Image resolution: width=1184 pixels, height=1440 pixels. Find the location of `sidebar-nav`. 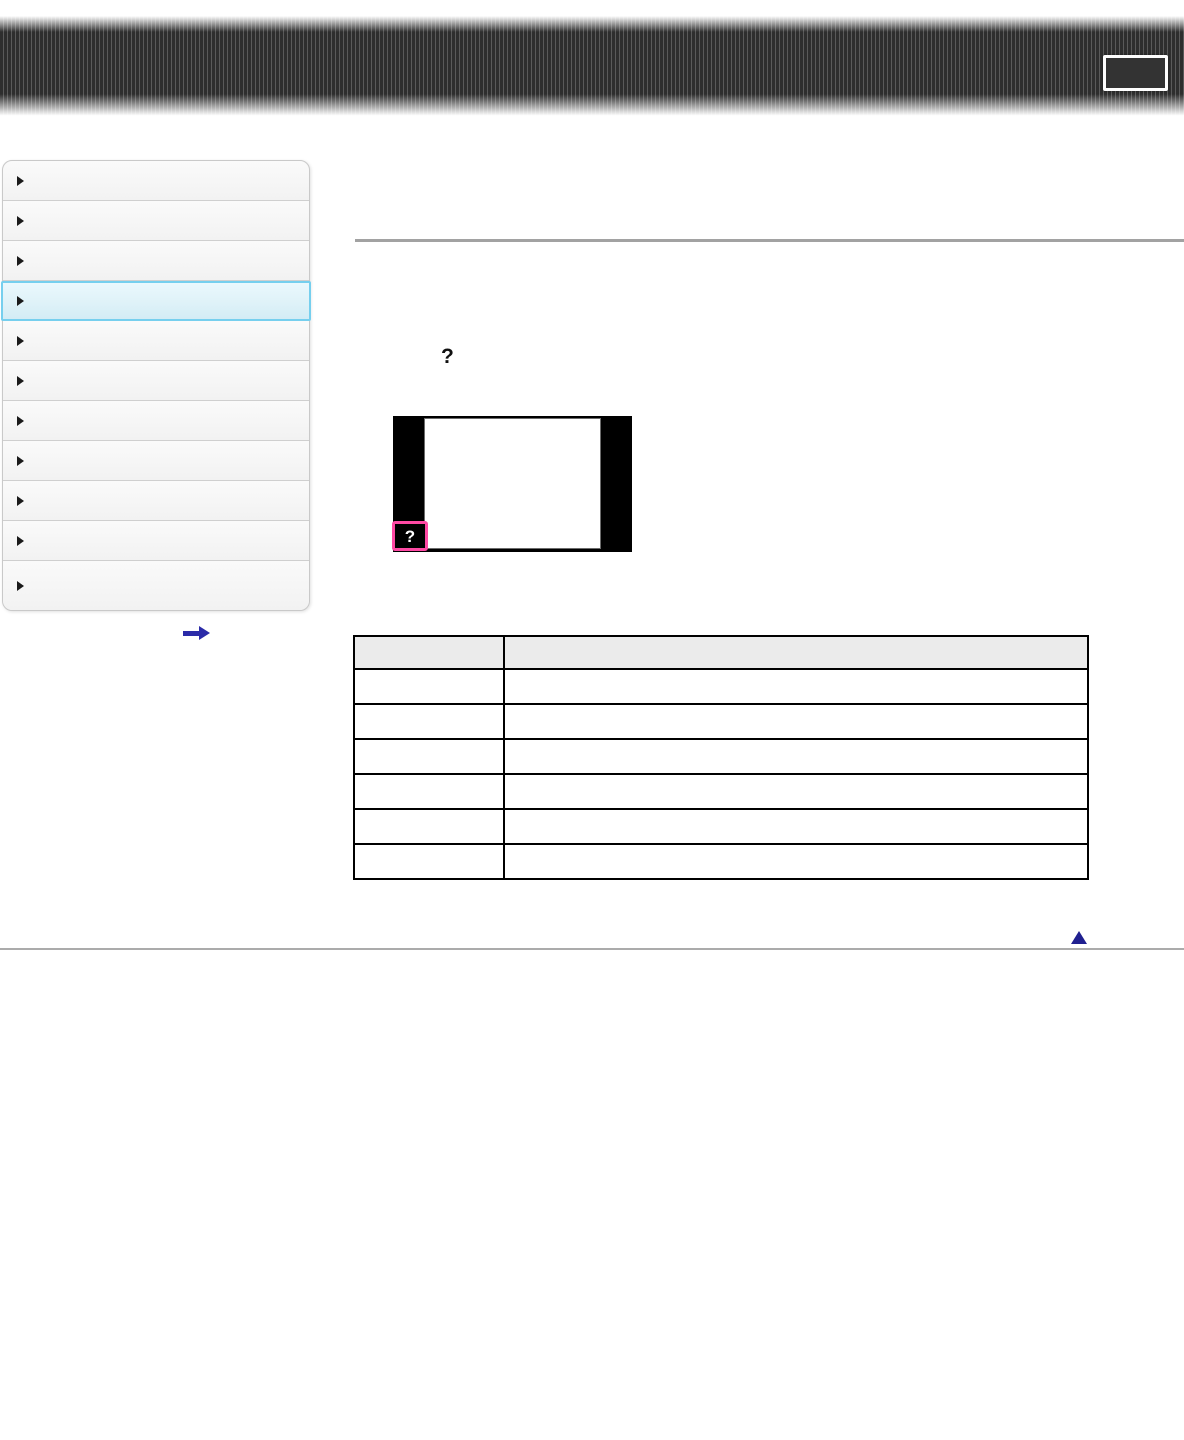

sidebar-nav is located at coordinates (156, 385).